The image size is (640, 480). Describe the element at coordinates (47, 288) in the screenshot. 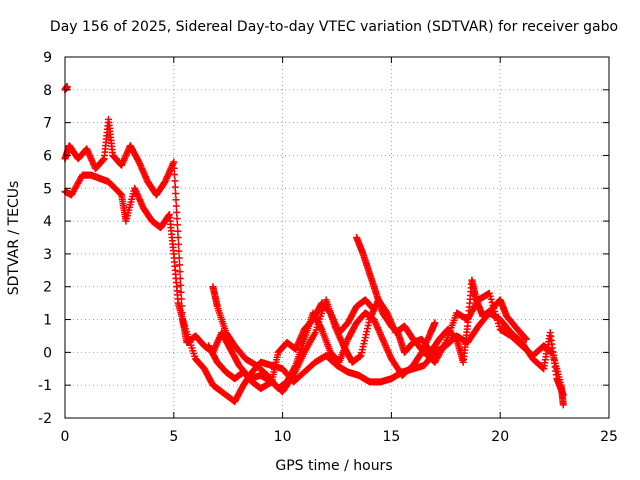

I see `y-tick-label: 2` at that location.